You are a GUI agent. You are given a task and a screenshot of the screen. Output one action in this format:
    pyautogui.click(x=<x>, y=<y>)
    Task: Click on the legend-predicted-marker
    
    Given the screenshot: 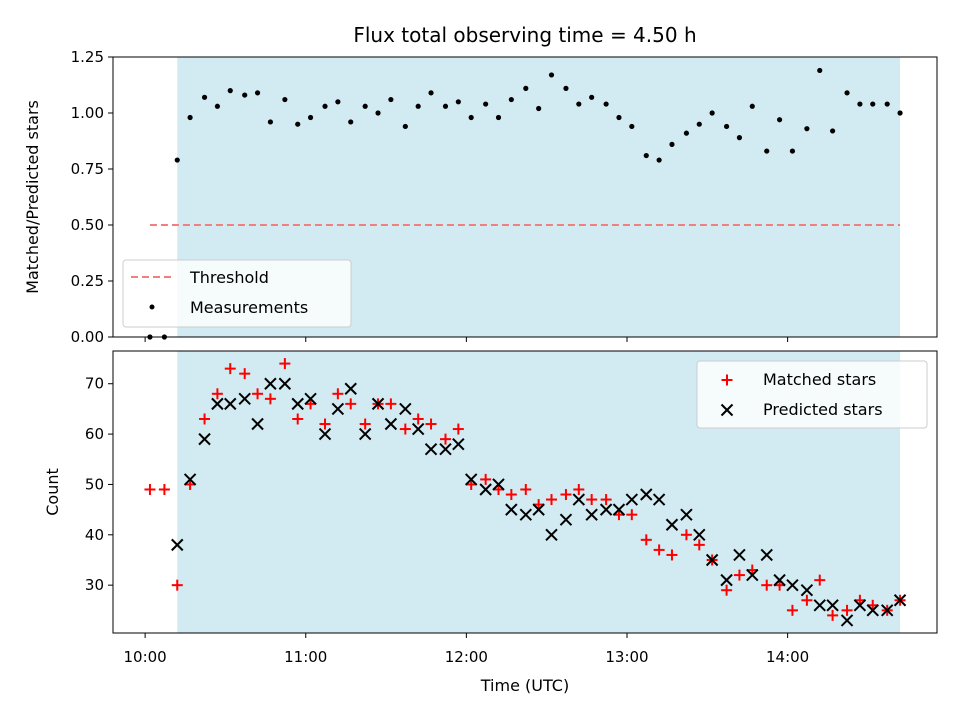 What is the action you would take?
    pyautogui.click(x=727, y=410)
    